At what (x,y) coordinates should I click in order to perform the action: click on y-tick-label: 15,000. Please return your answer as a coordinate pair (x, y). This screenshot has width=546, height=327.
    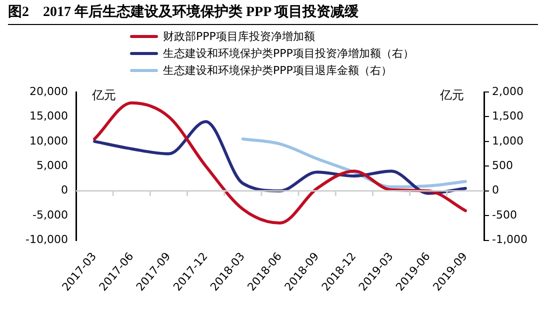
    Looking at the image, I should click on (49, 116).